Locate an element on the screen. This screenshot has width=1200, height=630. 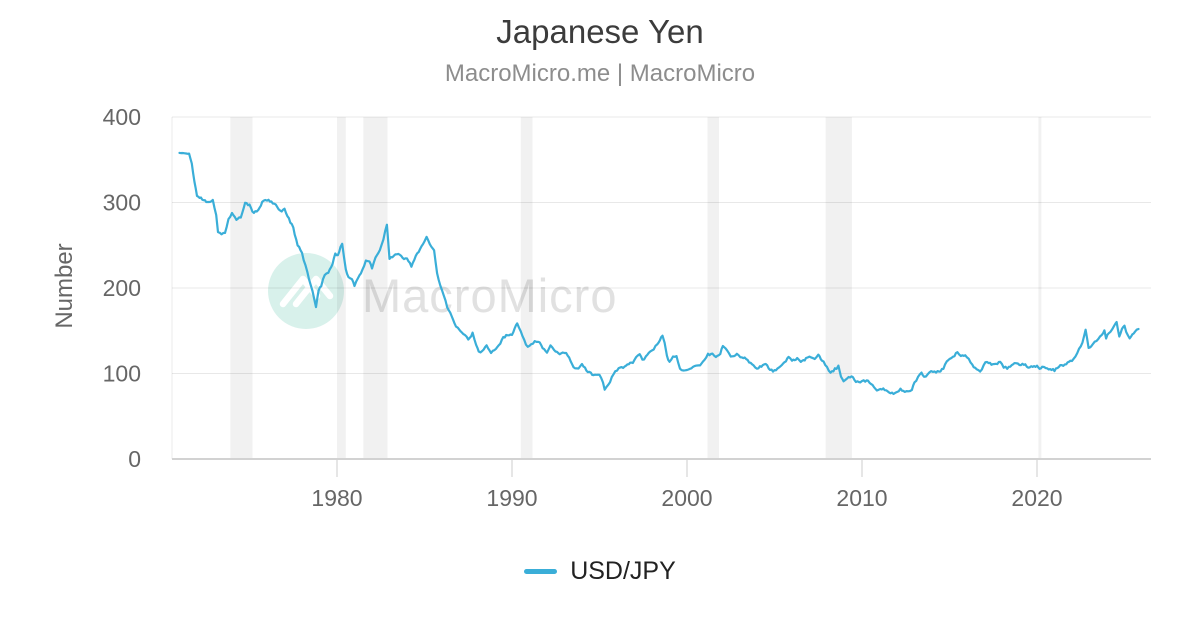
y-tick-label: 0 is located at coordinates (134, 459).